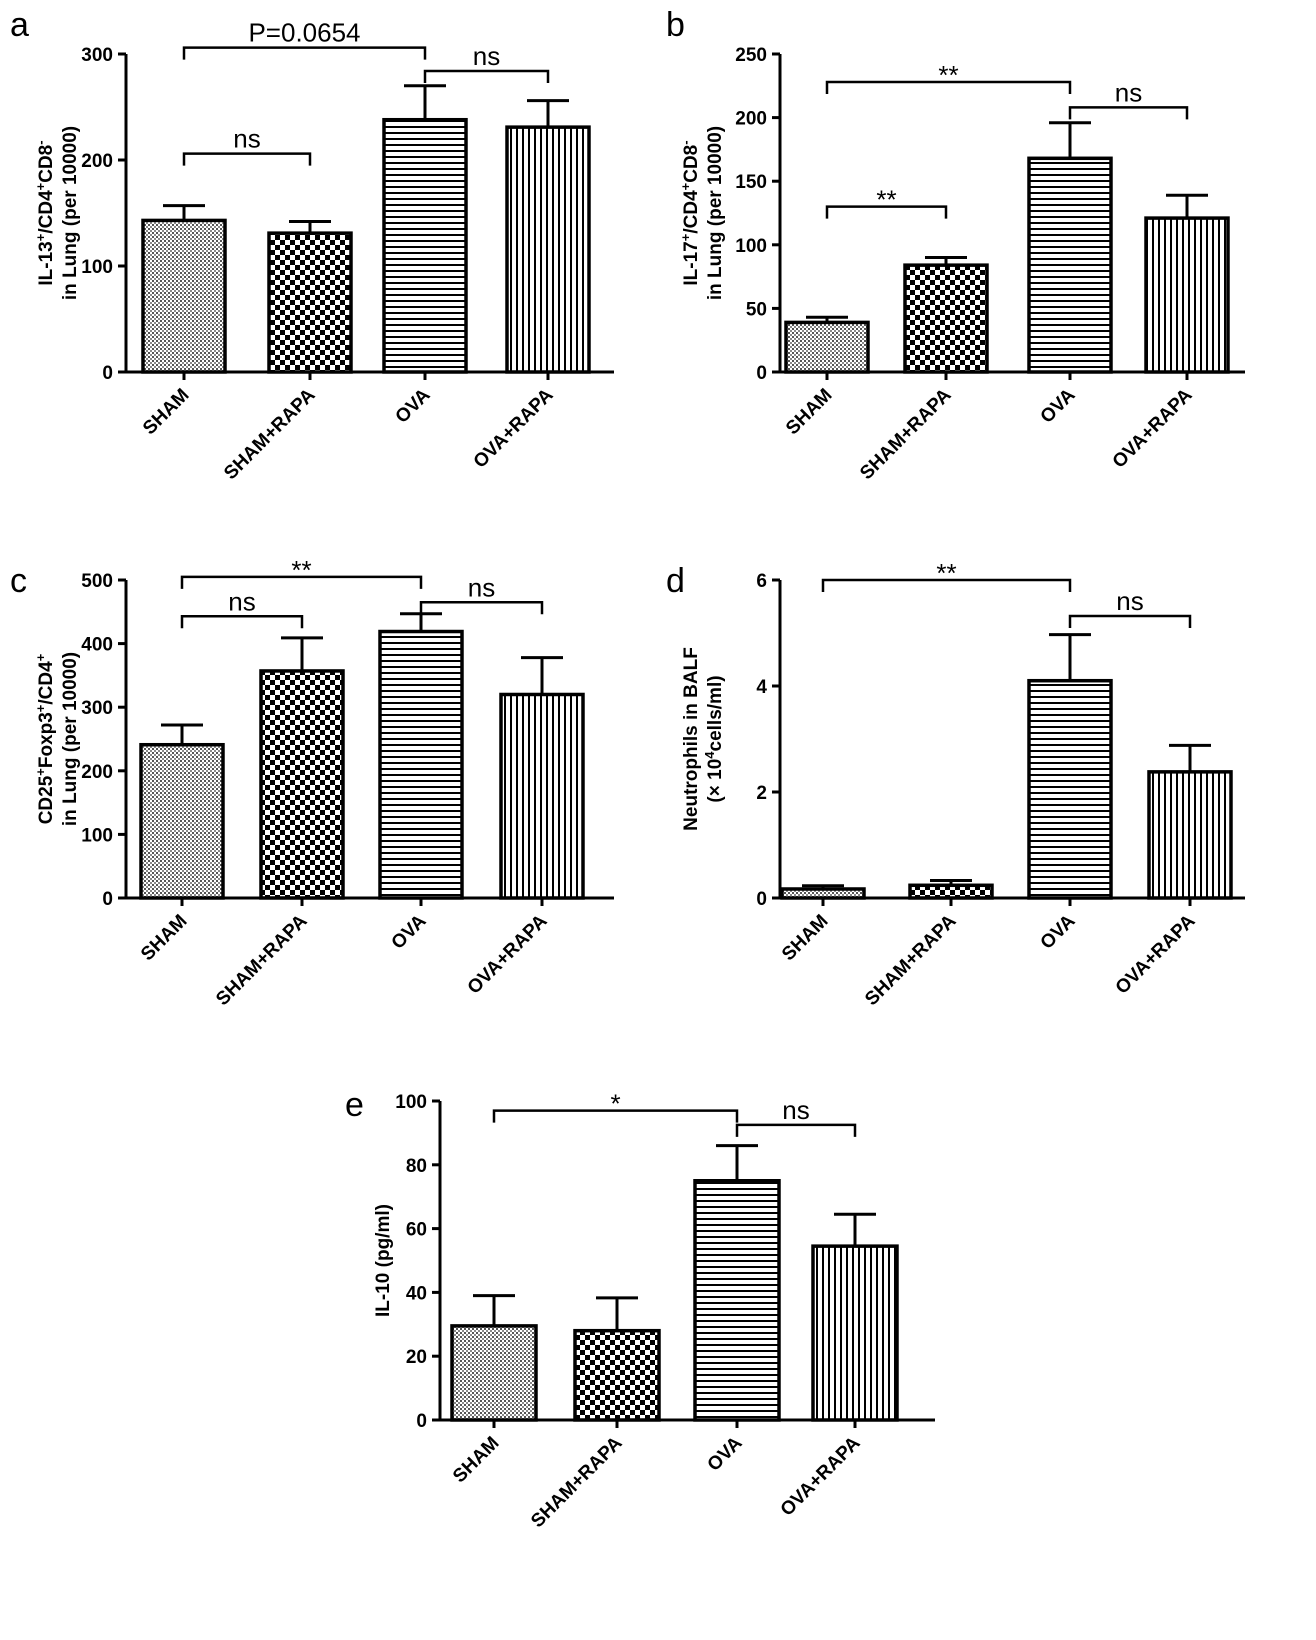 The width and height of the screenshot is (1316, 1640). I want to click on y-tick-label: 50, so click(756, 309).